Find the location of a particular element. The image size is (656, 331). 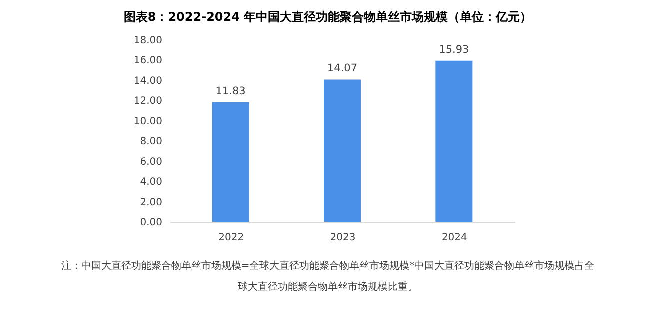

y-tick-label: 8.00 is located at coordinates (151, 142).